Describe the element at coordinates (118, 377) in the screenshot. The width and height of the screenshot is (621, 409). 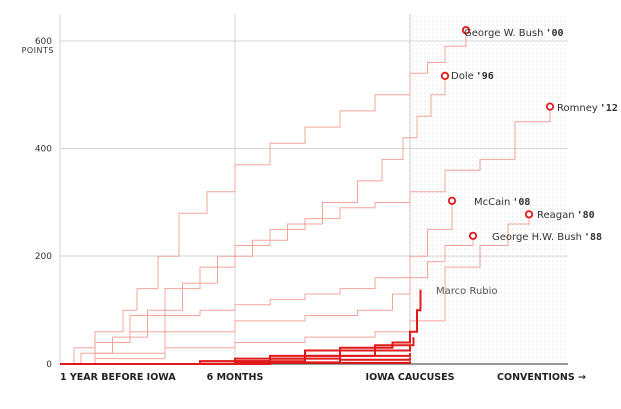
I see `x-label-year-before: 1 YEAR BEFORE IOWA` at that location.